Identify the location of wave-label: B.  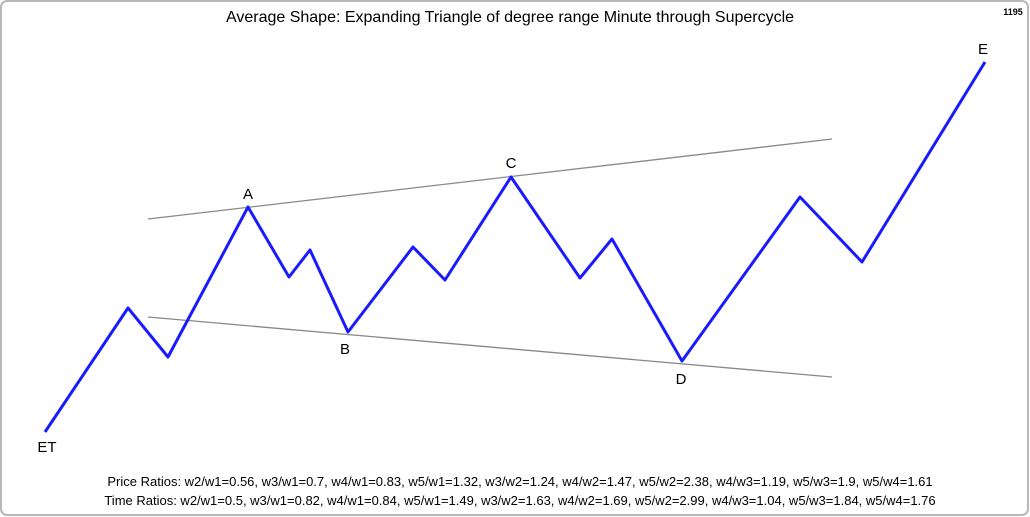
(345, 349).